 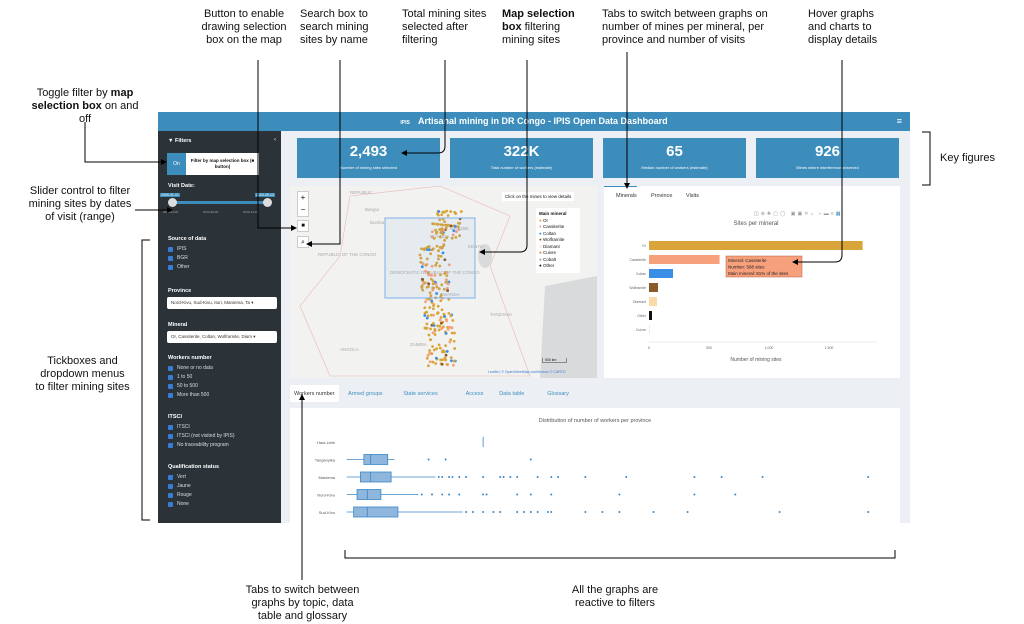 I want to click on search-button: ⌕, so click(x=303, y=242).